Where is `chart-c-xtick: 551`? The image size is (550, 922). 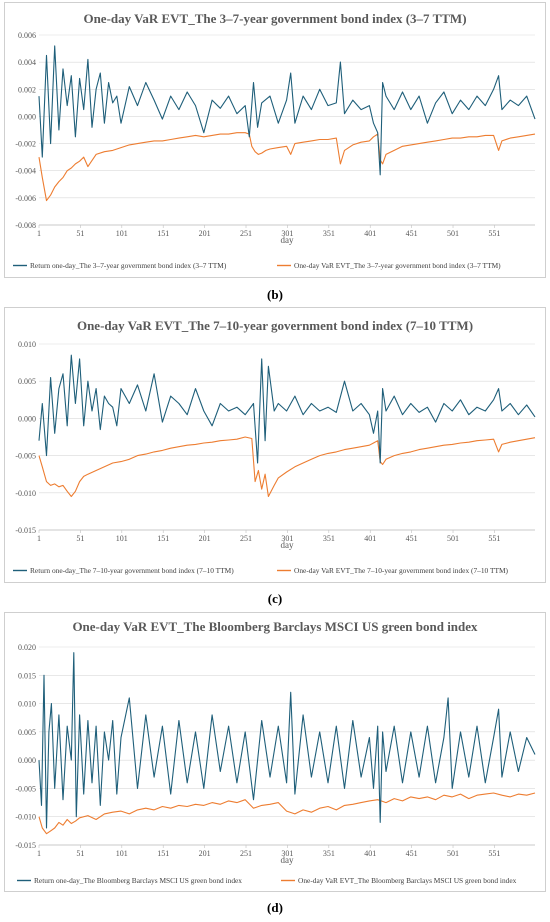
chart-c-xtick: 551 is located at coordinates (494, 538).